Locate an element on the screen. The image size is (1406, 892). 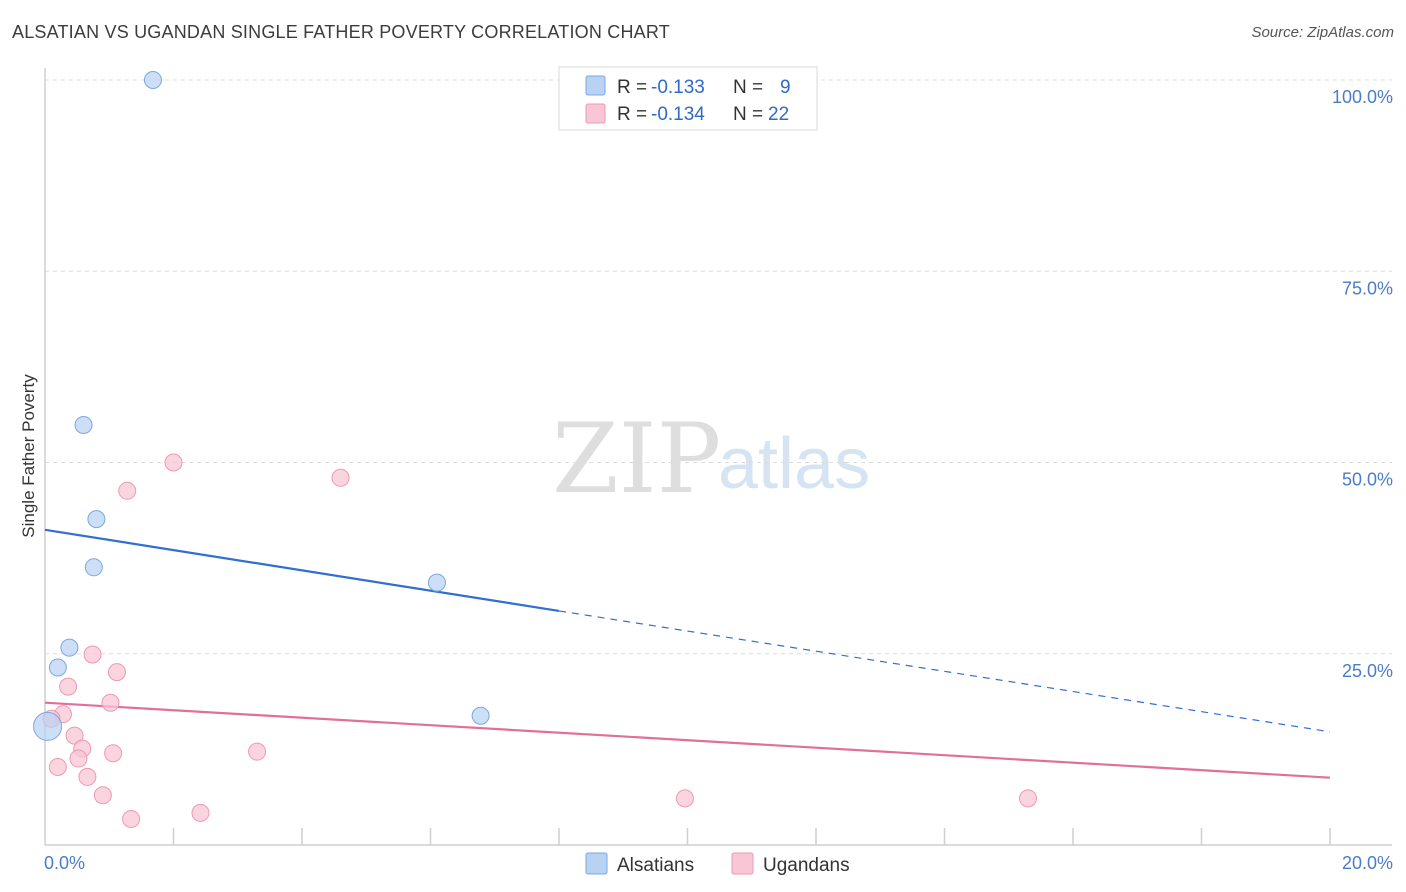
bottom-legend-ugandans: Ugandans is located at coordinates (806, 865).